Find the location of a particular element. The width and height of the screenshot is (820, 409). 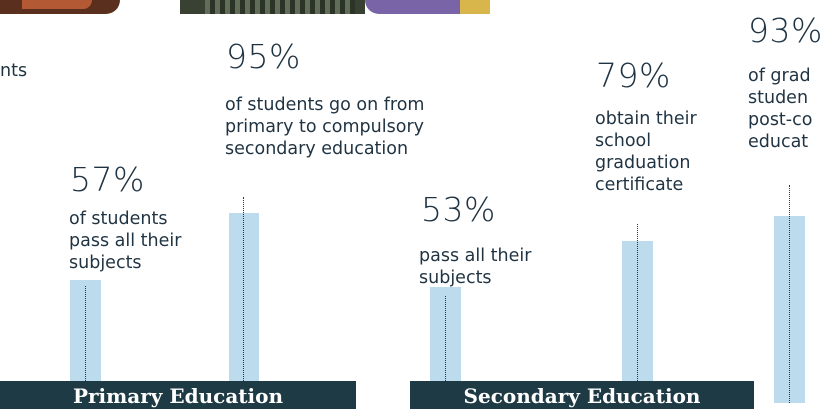

bar-percent-label: 53% is located at coordinates (458, 209).